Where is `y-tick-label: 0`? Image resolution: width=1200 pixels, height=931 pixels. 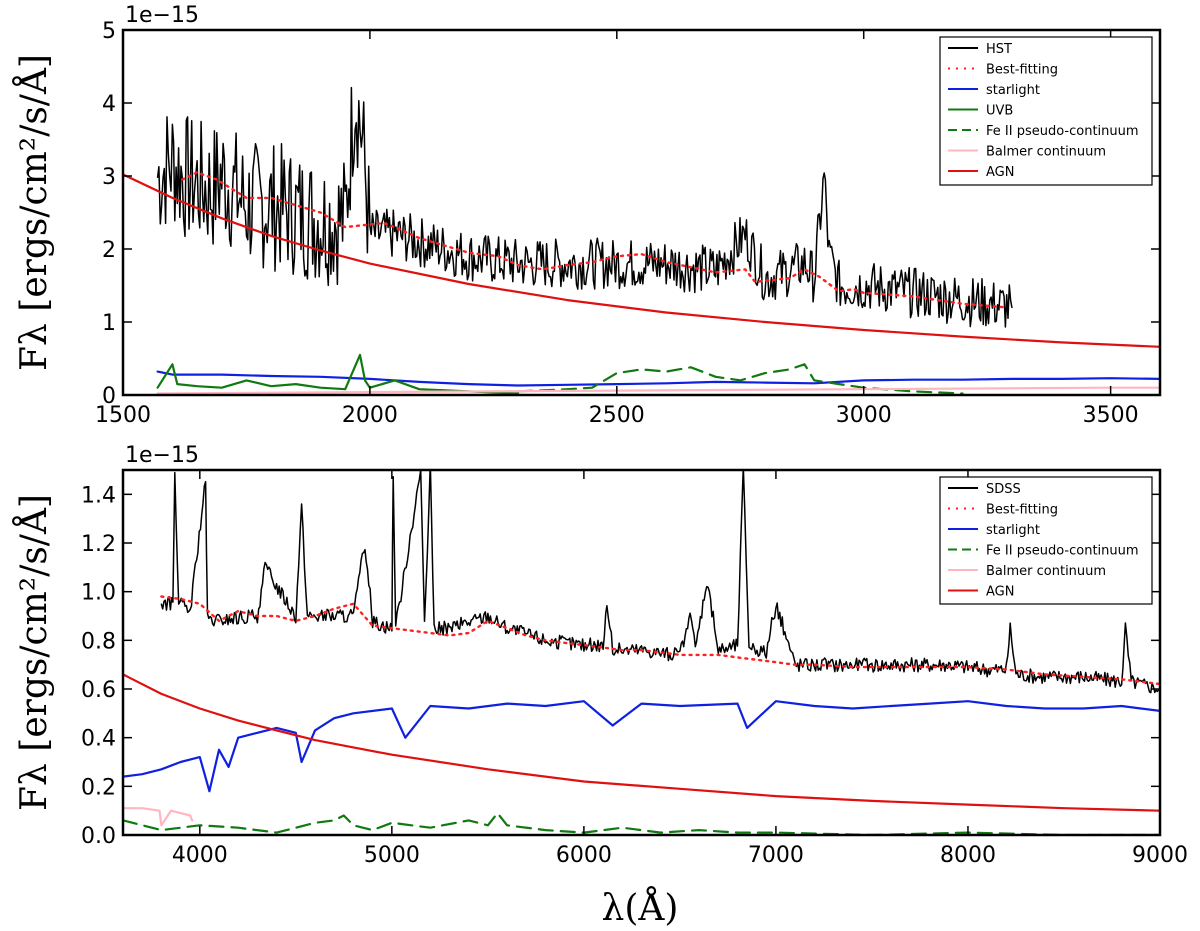
y-tick-label: 0 is located at coordinates (109, 396).